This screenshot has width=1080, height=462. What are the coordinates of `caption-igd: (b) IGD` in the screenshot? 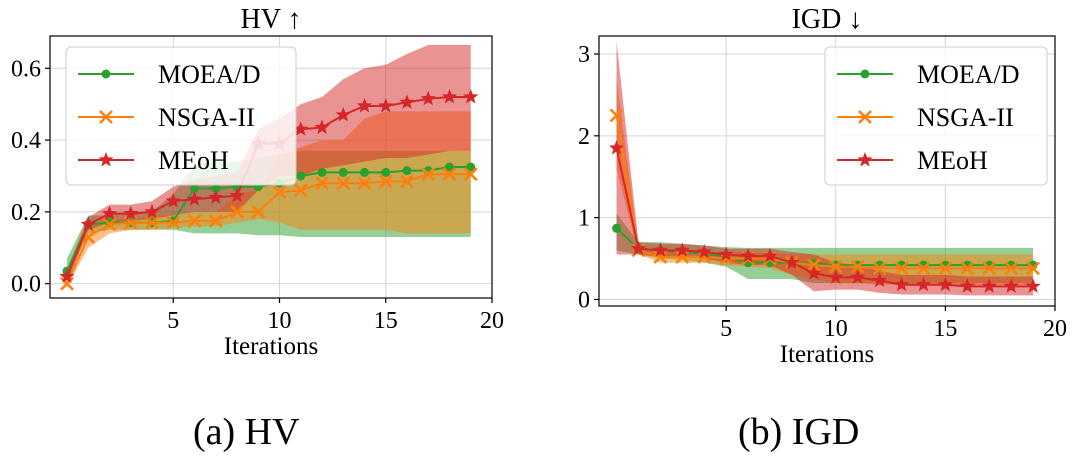 It's located at (799, 432).